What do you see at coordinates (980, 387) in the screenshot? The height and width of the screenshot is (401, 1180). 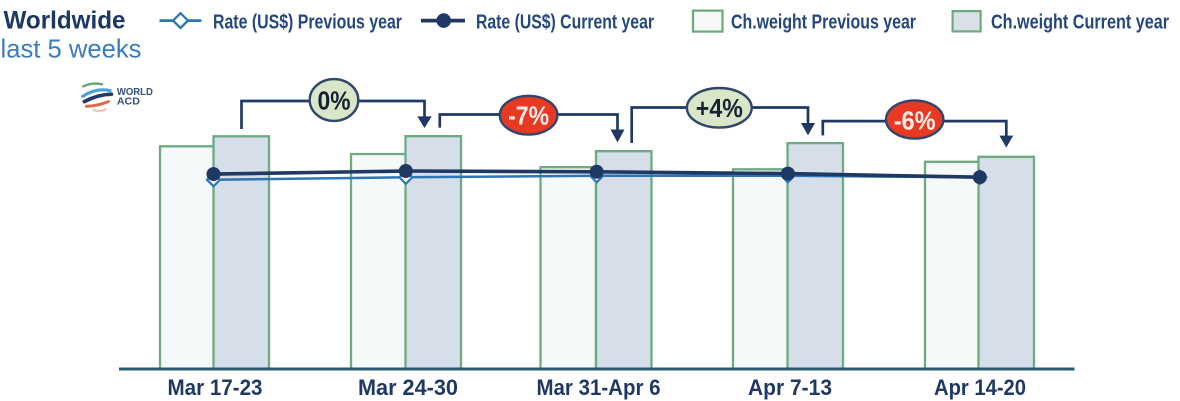 I see `svg-text: Apr 14-20` at bounding box center [980, 387].